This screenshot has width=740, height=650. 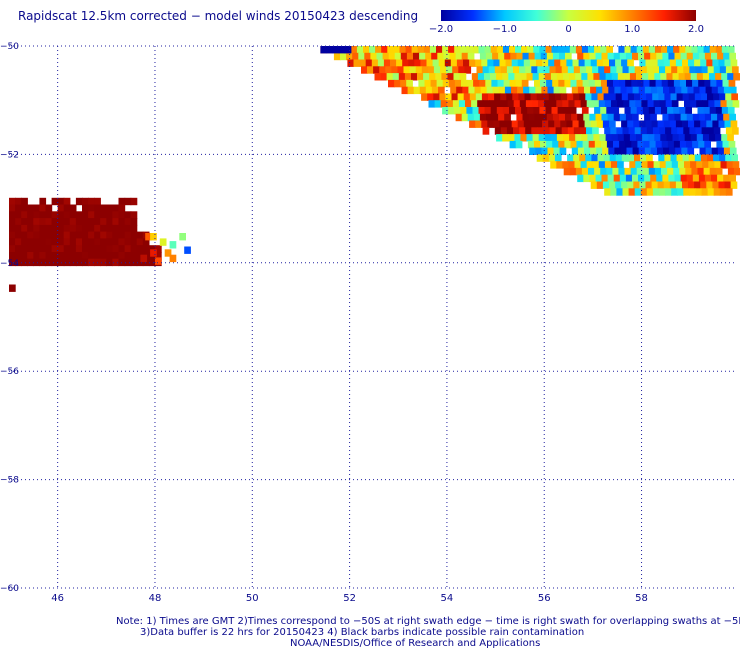 What do you see at coordinates (155, 598) in the screenshot?
I see `x-tick-label: 48` at bounding box center [155, 598].